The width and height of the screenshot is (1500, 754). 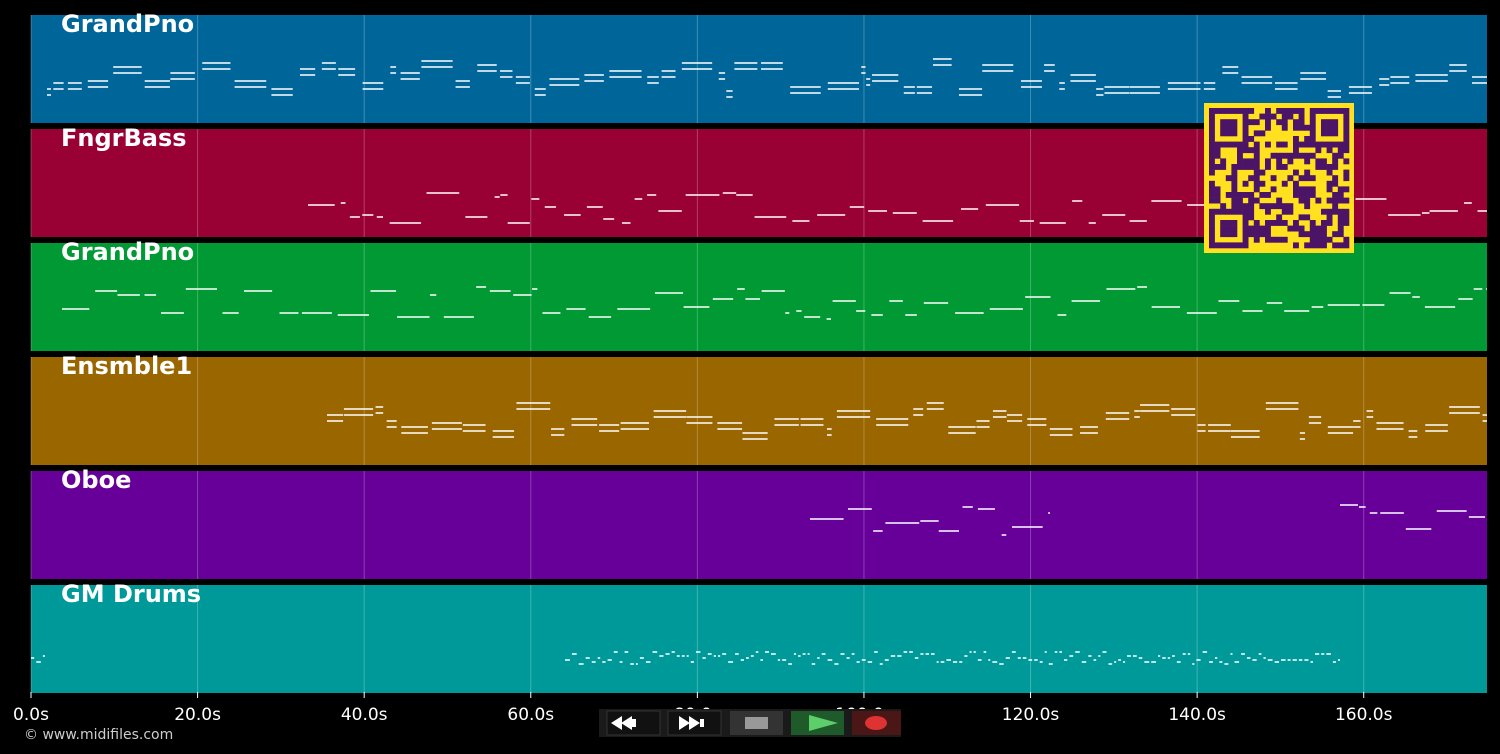 I want to click on record-button, so click(x=876, y=723).